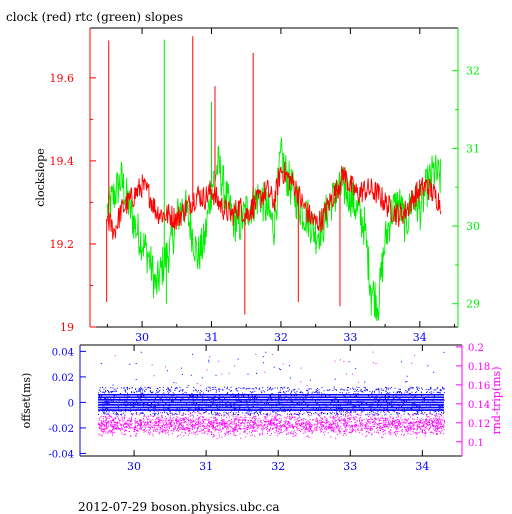 The width and height of the screenshot is (512, 514). I want to click on bottom-right-tick-label: 0.14, so click(479, 405).